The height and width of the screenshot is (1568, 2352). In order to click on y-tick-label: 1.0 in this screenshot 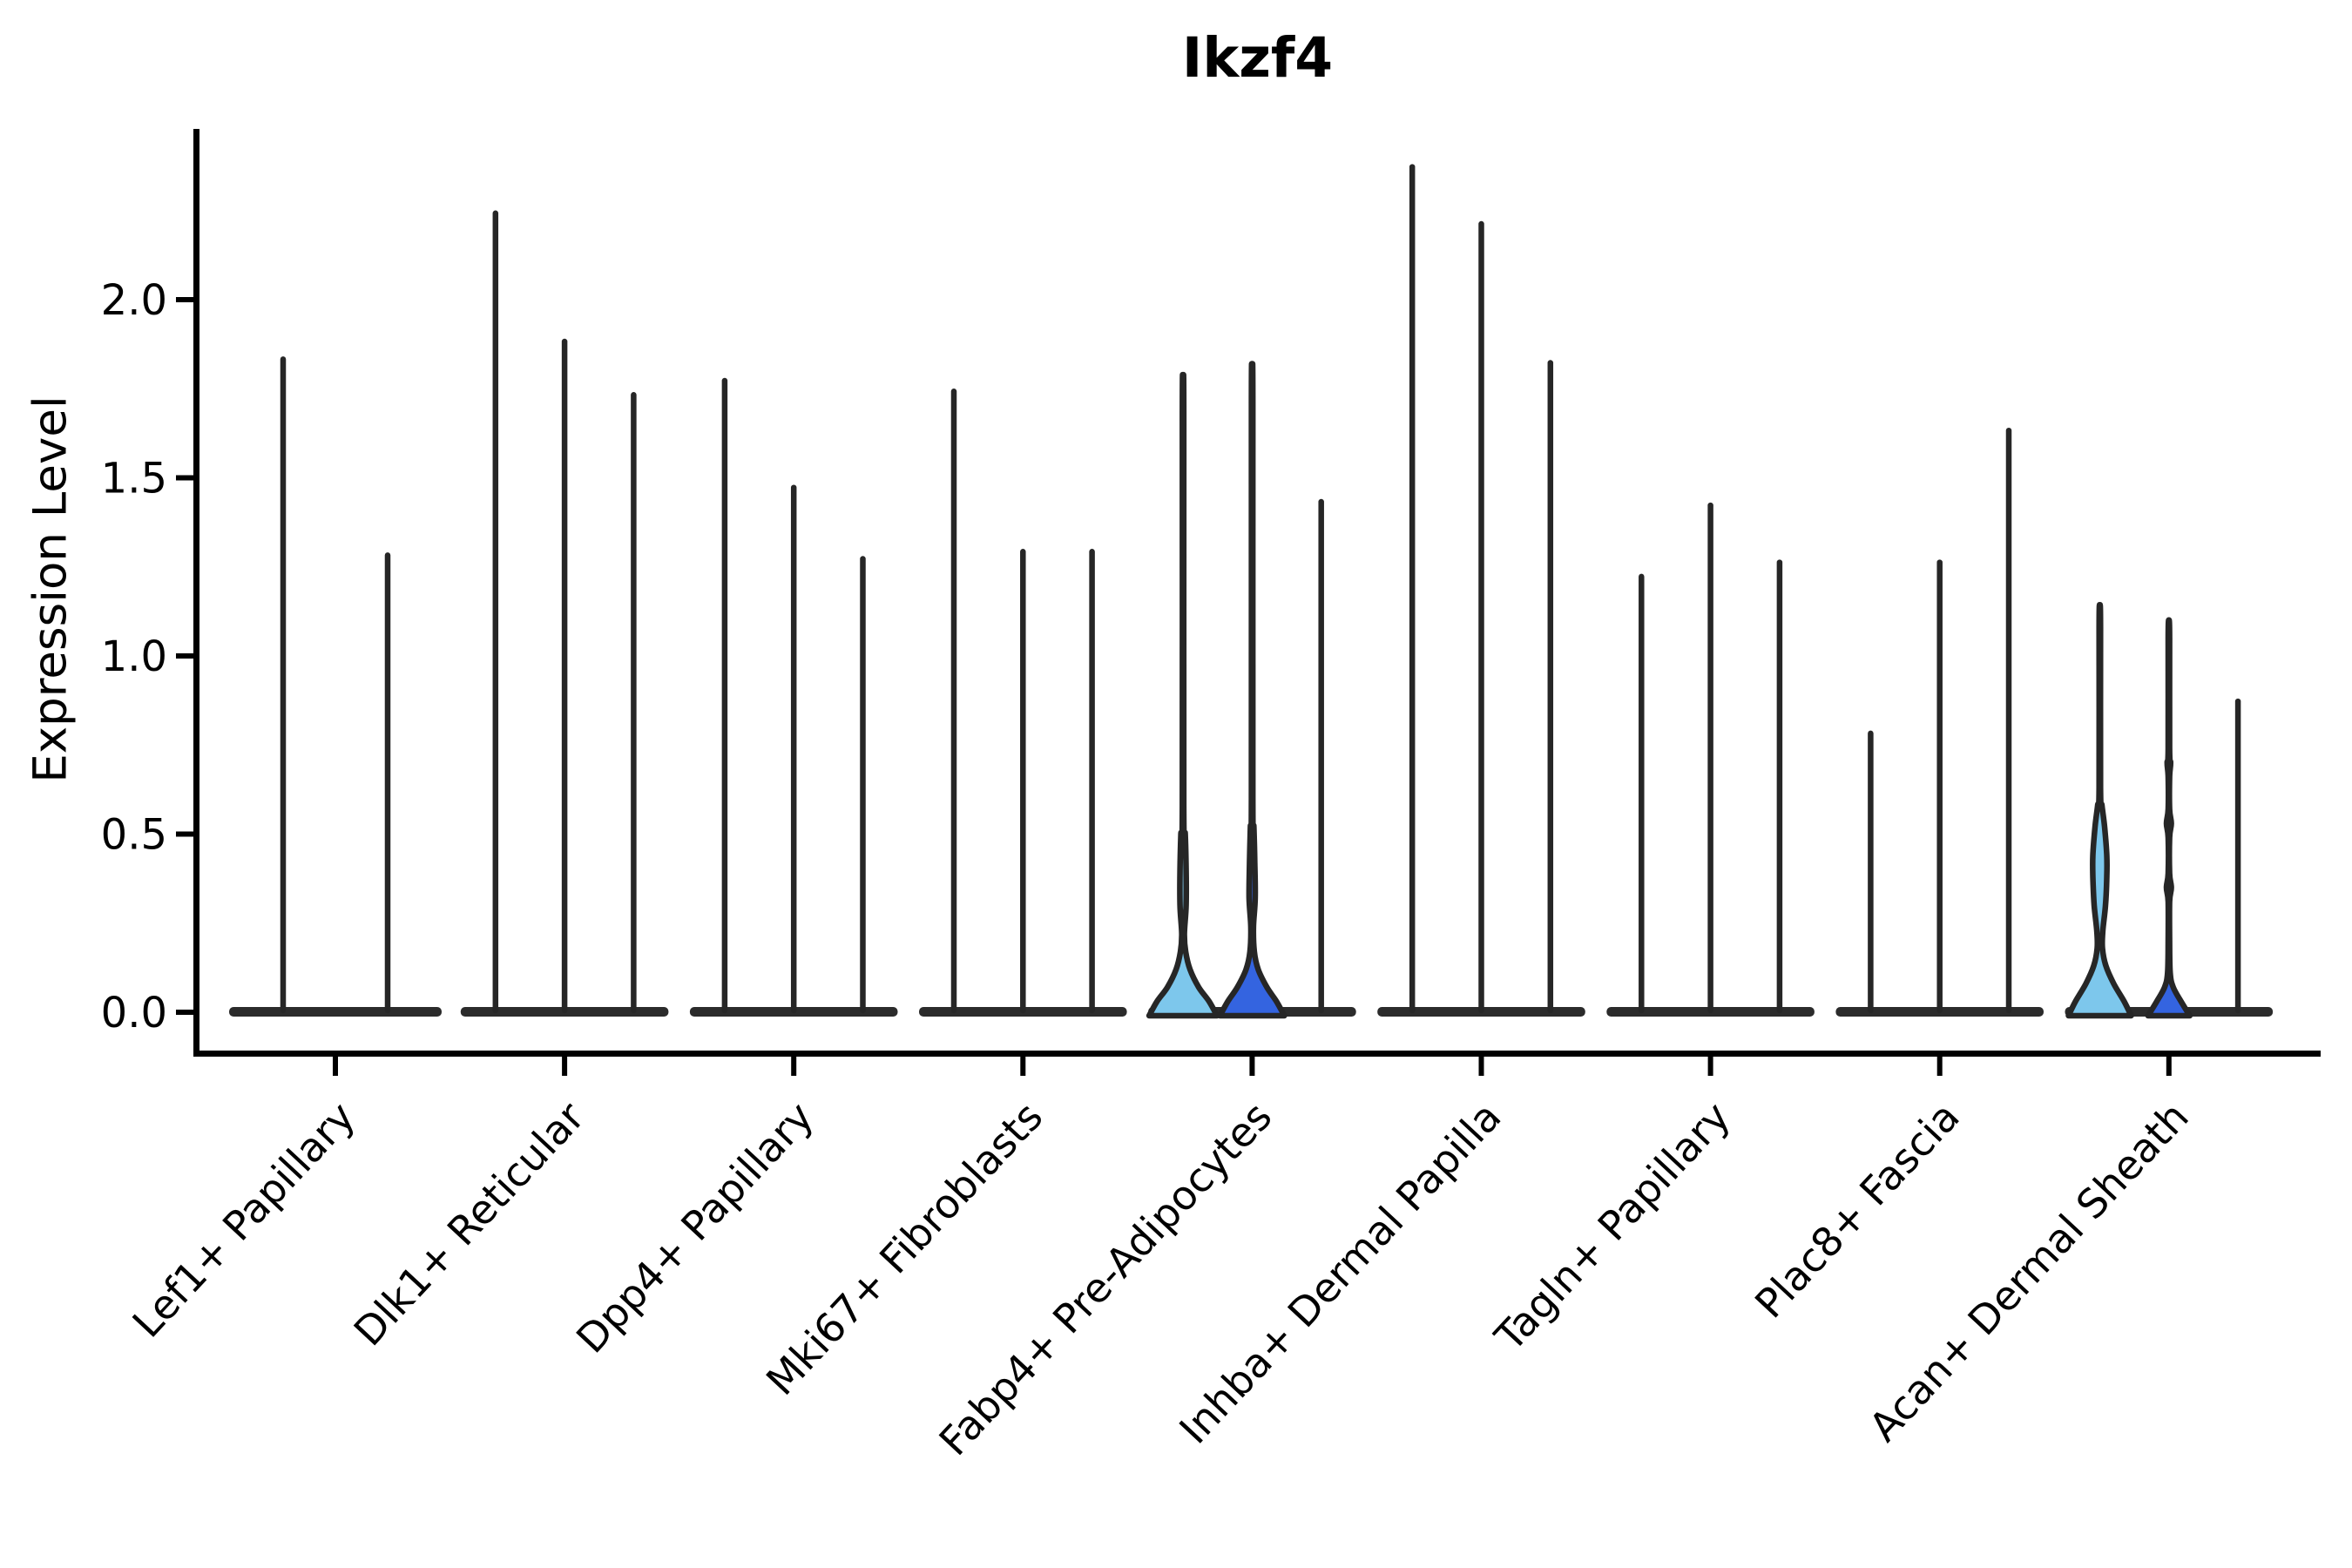, I will do `click(134, 657)`.